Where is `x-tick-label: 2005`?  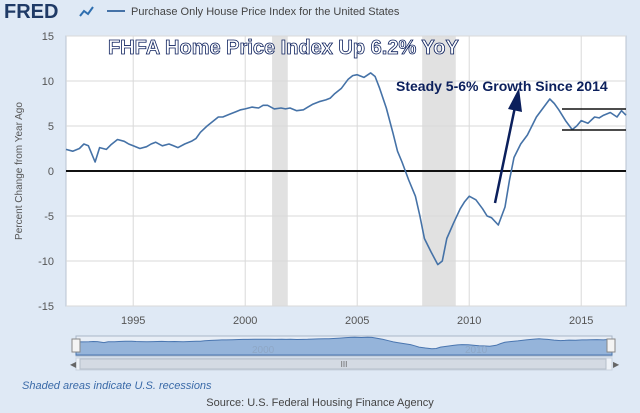 x-tick-label: 2005 is located at coordinates (357, 321).